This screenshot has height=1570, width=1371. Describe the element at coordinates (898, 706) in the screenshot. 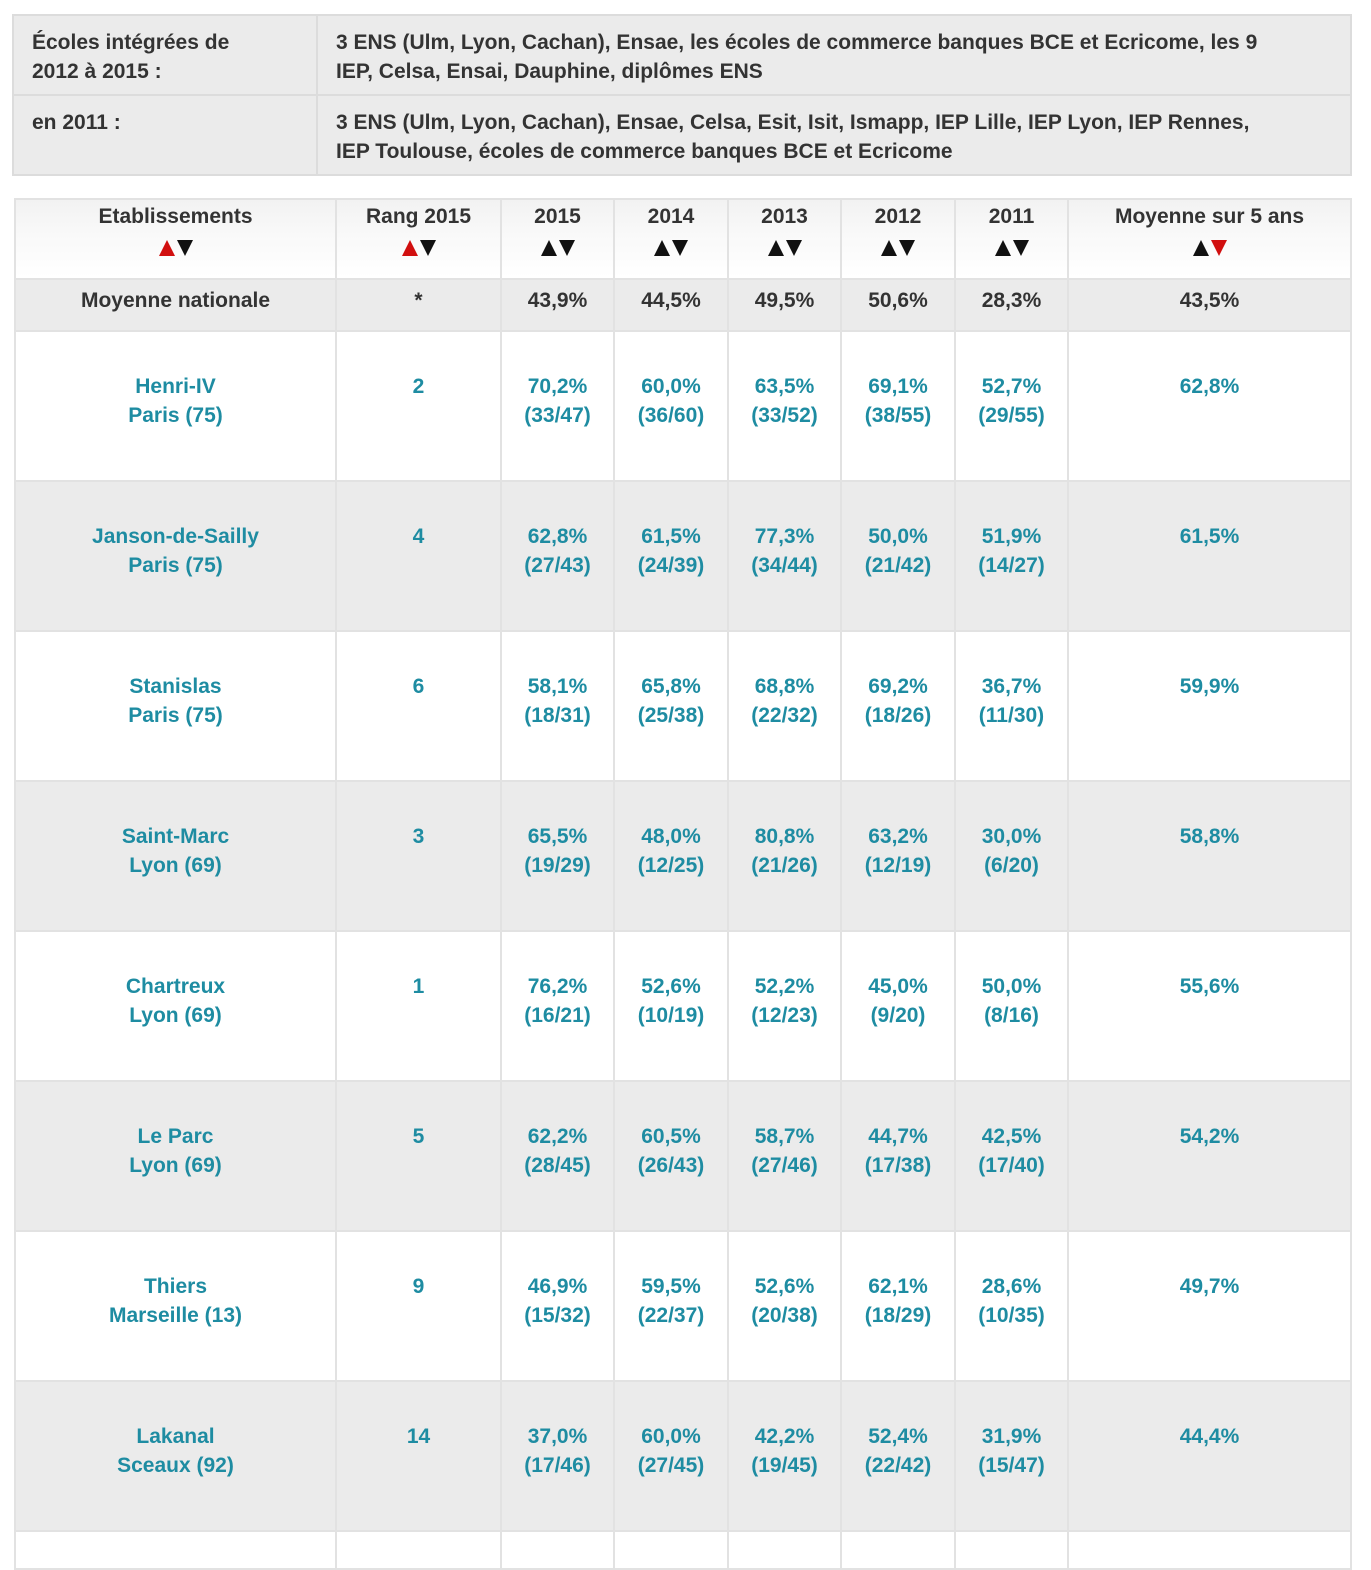

I see `year-cell: 69,2% (18/26)` at that location.